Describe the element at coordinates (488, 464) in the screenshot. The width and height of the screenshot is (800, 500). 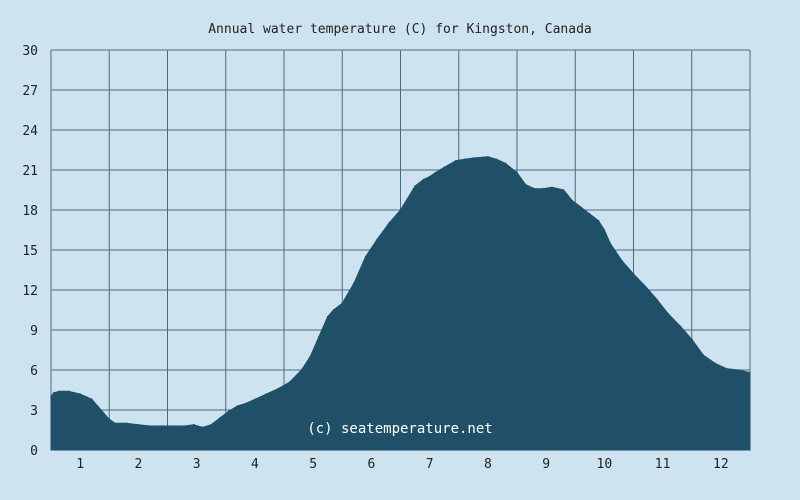
I see `x-tick-label: 8` at that location.